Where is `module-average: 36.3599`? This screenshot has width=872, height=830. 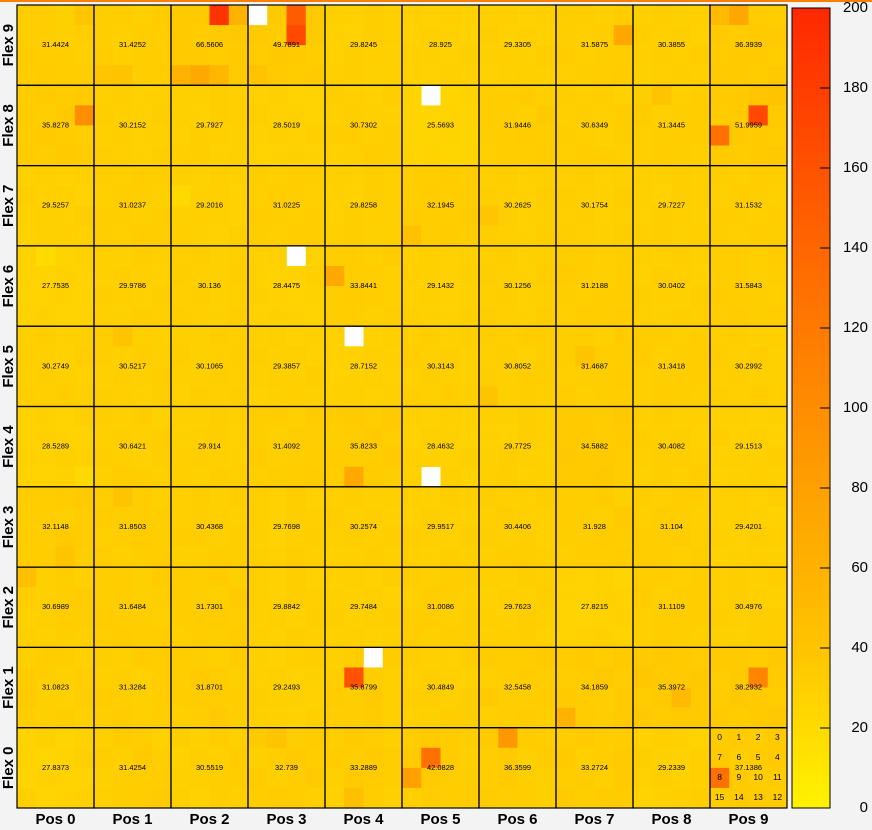 module-average: 36.3599 is located at coordinates (517, 767).